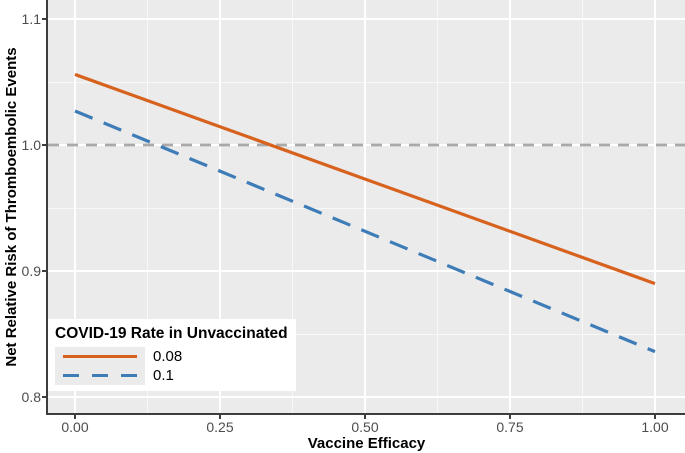 The image size is (685, 453). I want to click on legend-title: COVID-19 Rate in Unvaccinated, so click(171, 333).